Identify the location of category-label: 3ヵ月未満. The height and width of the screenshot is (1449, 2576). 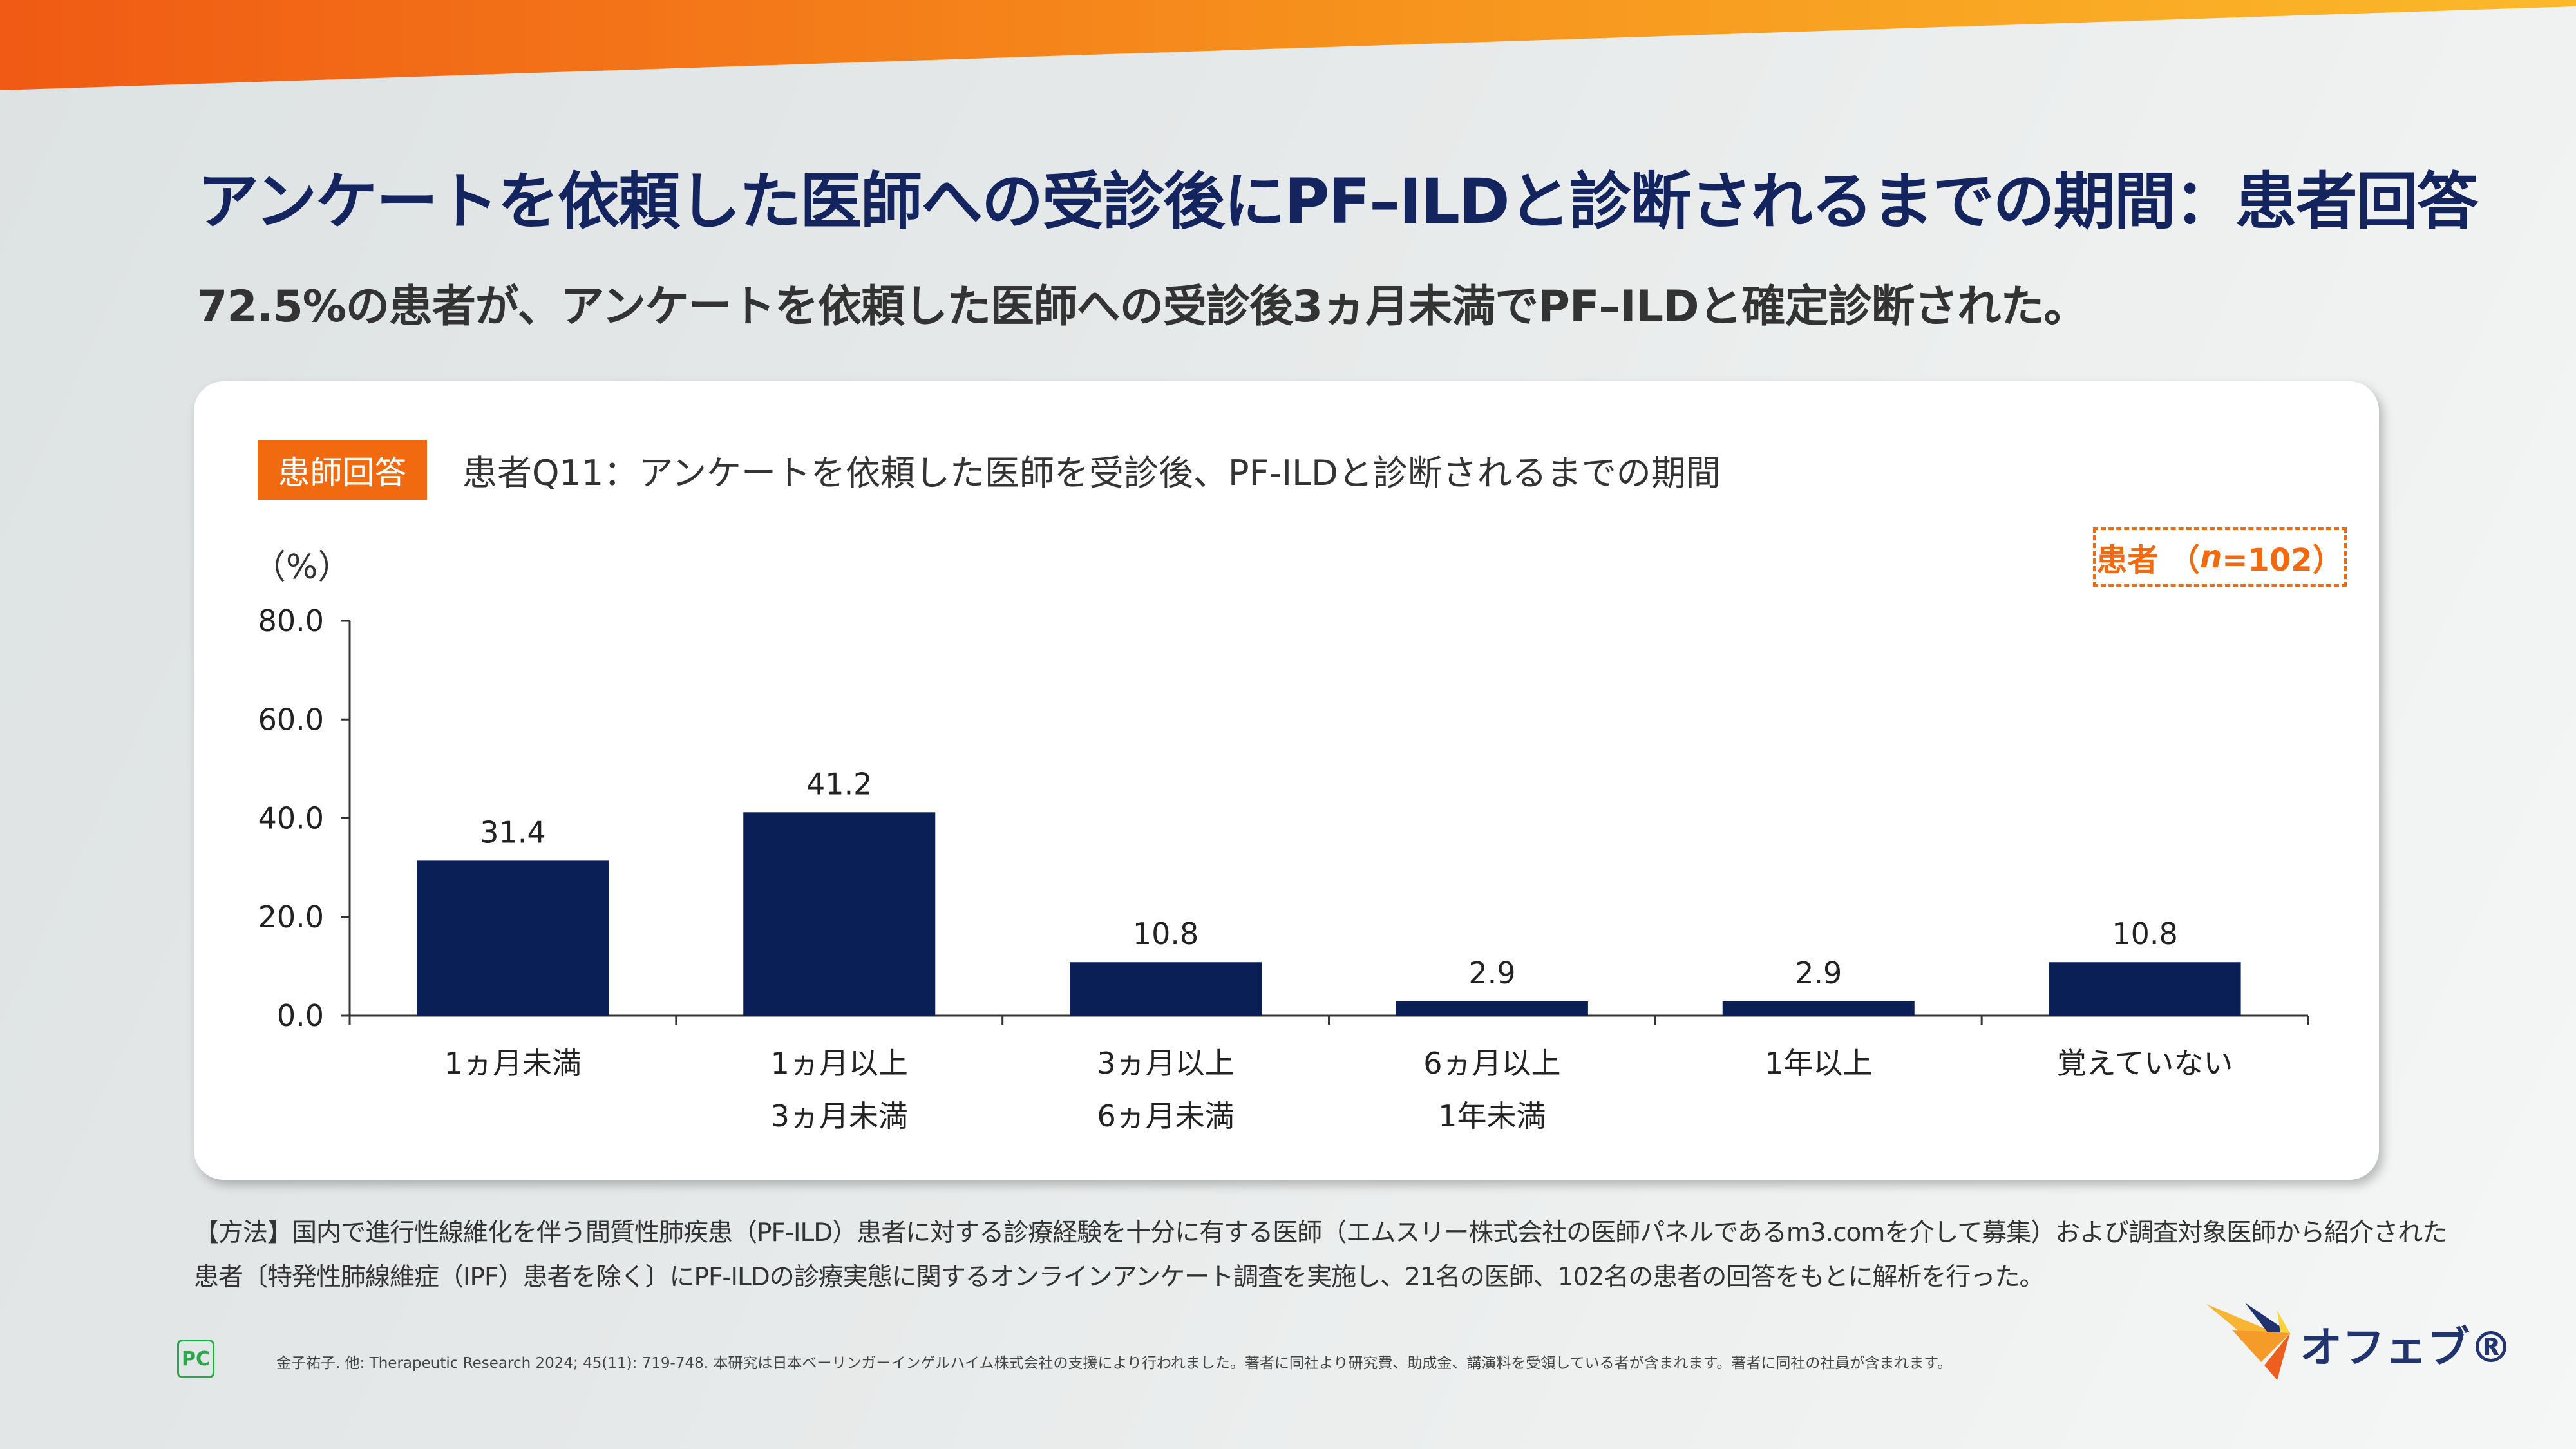
(840, 1116).